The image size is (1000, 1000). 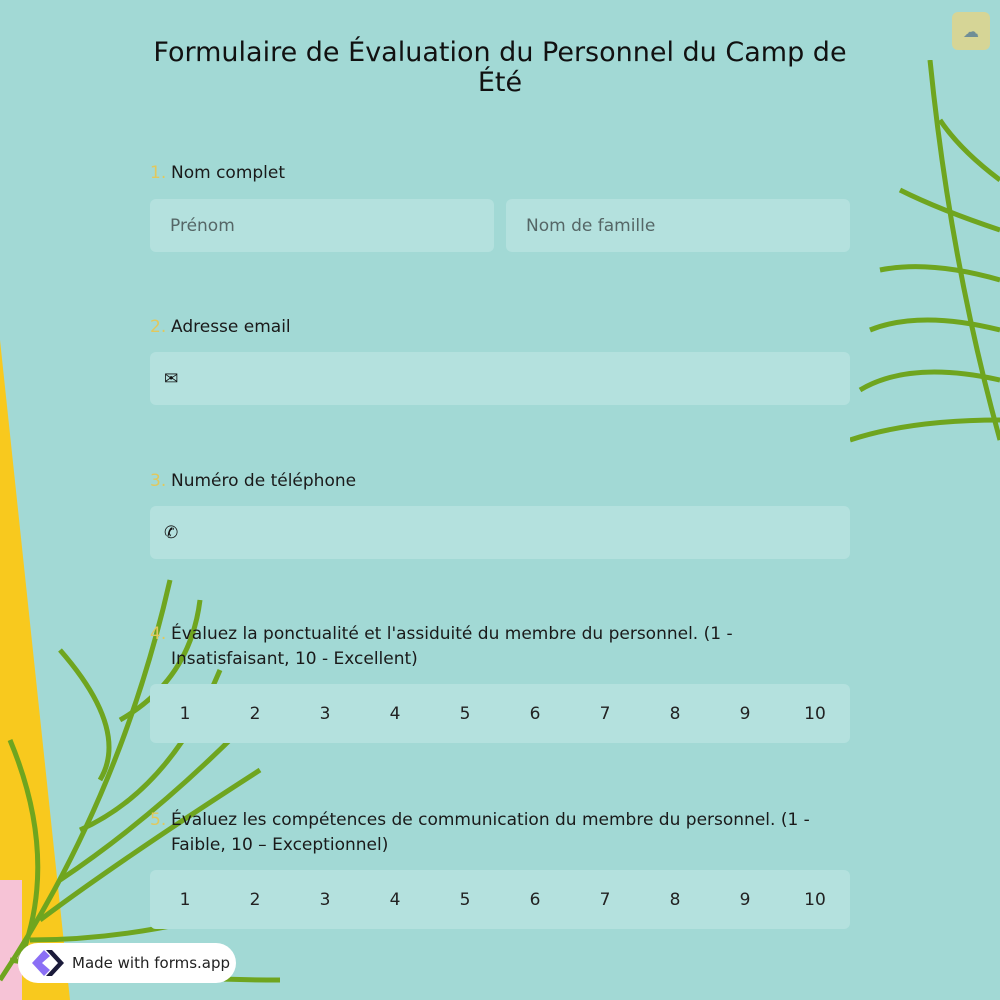 I want to click on question-number: 1., so click(x=158, y=173).